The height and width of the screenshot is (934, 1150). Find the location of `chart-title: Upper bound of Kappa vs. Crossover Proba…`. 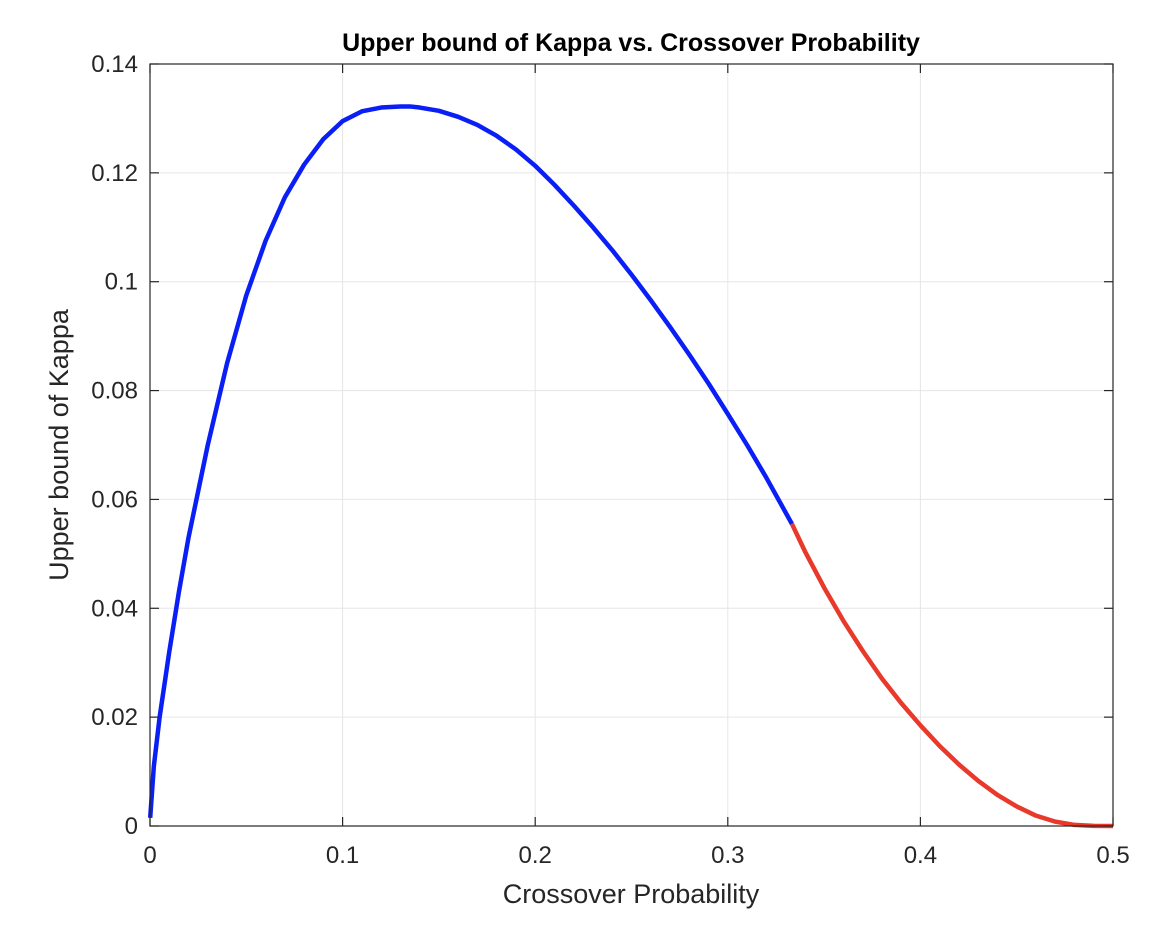

chart-title: Upper bound of Kappa vs. Crossover Proba… is located at coordinates (631, 43).